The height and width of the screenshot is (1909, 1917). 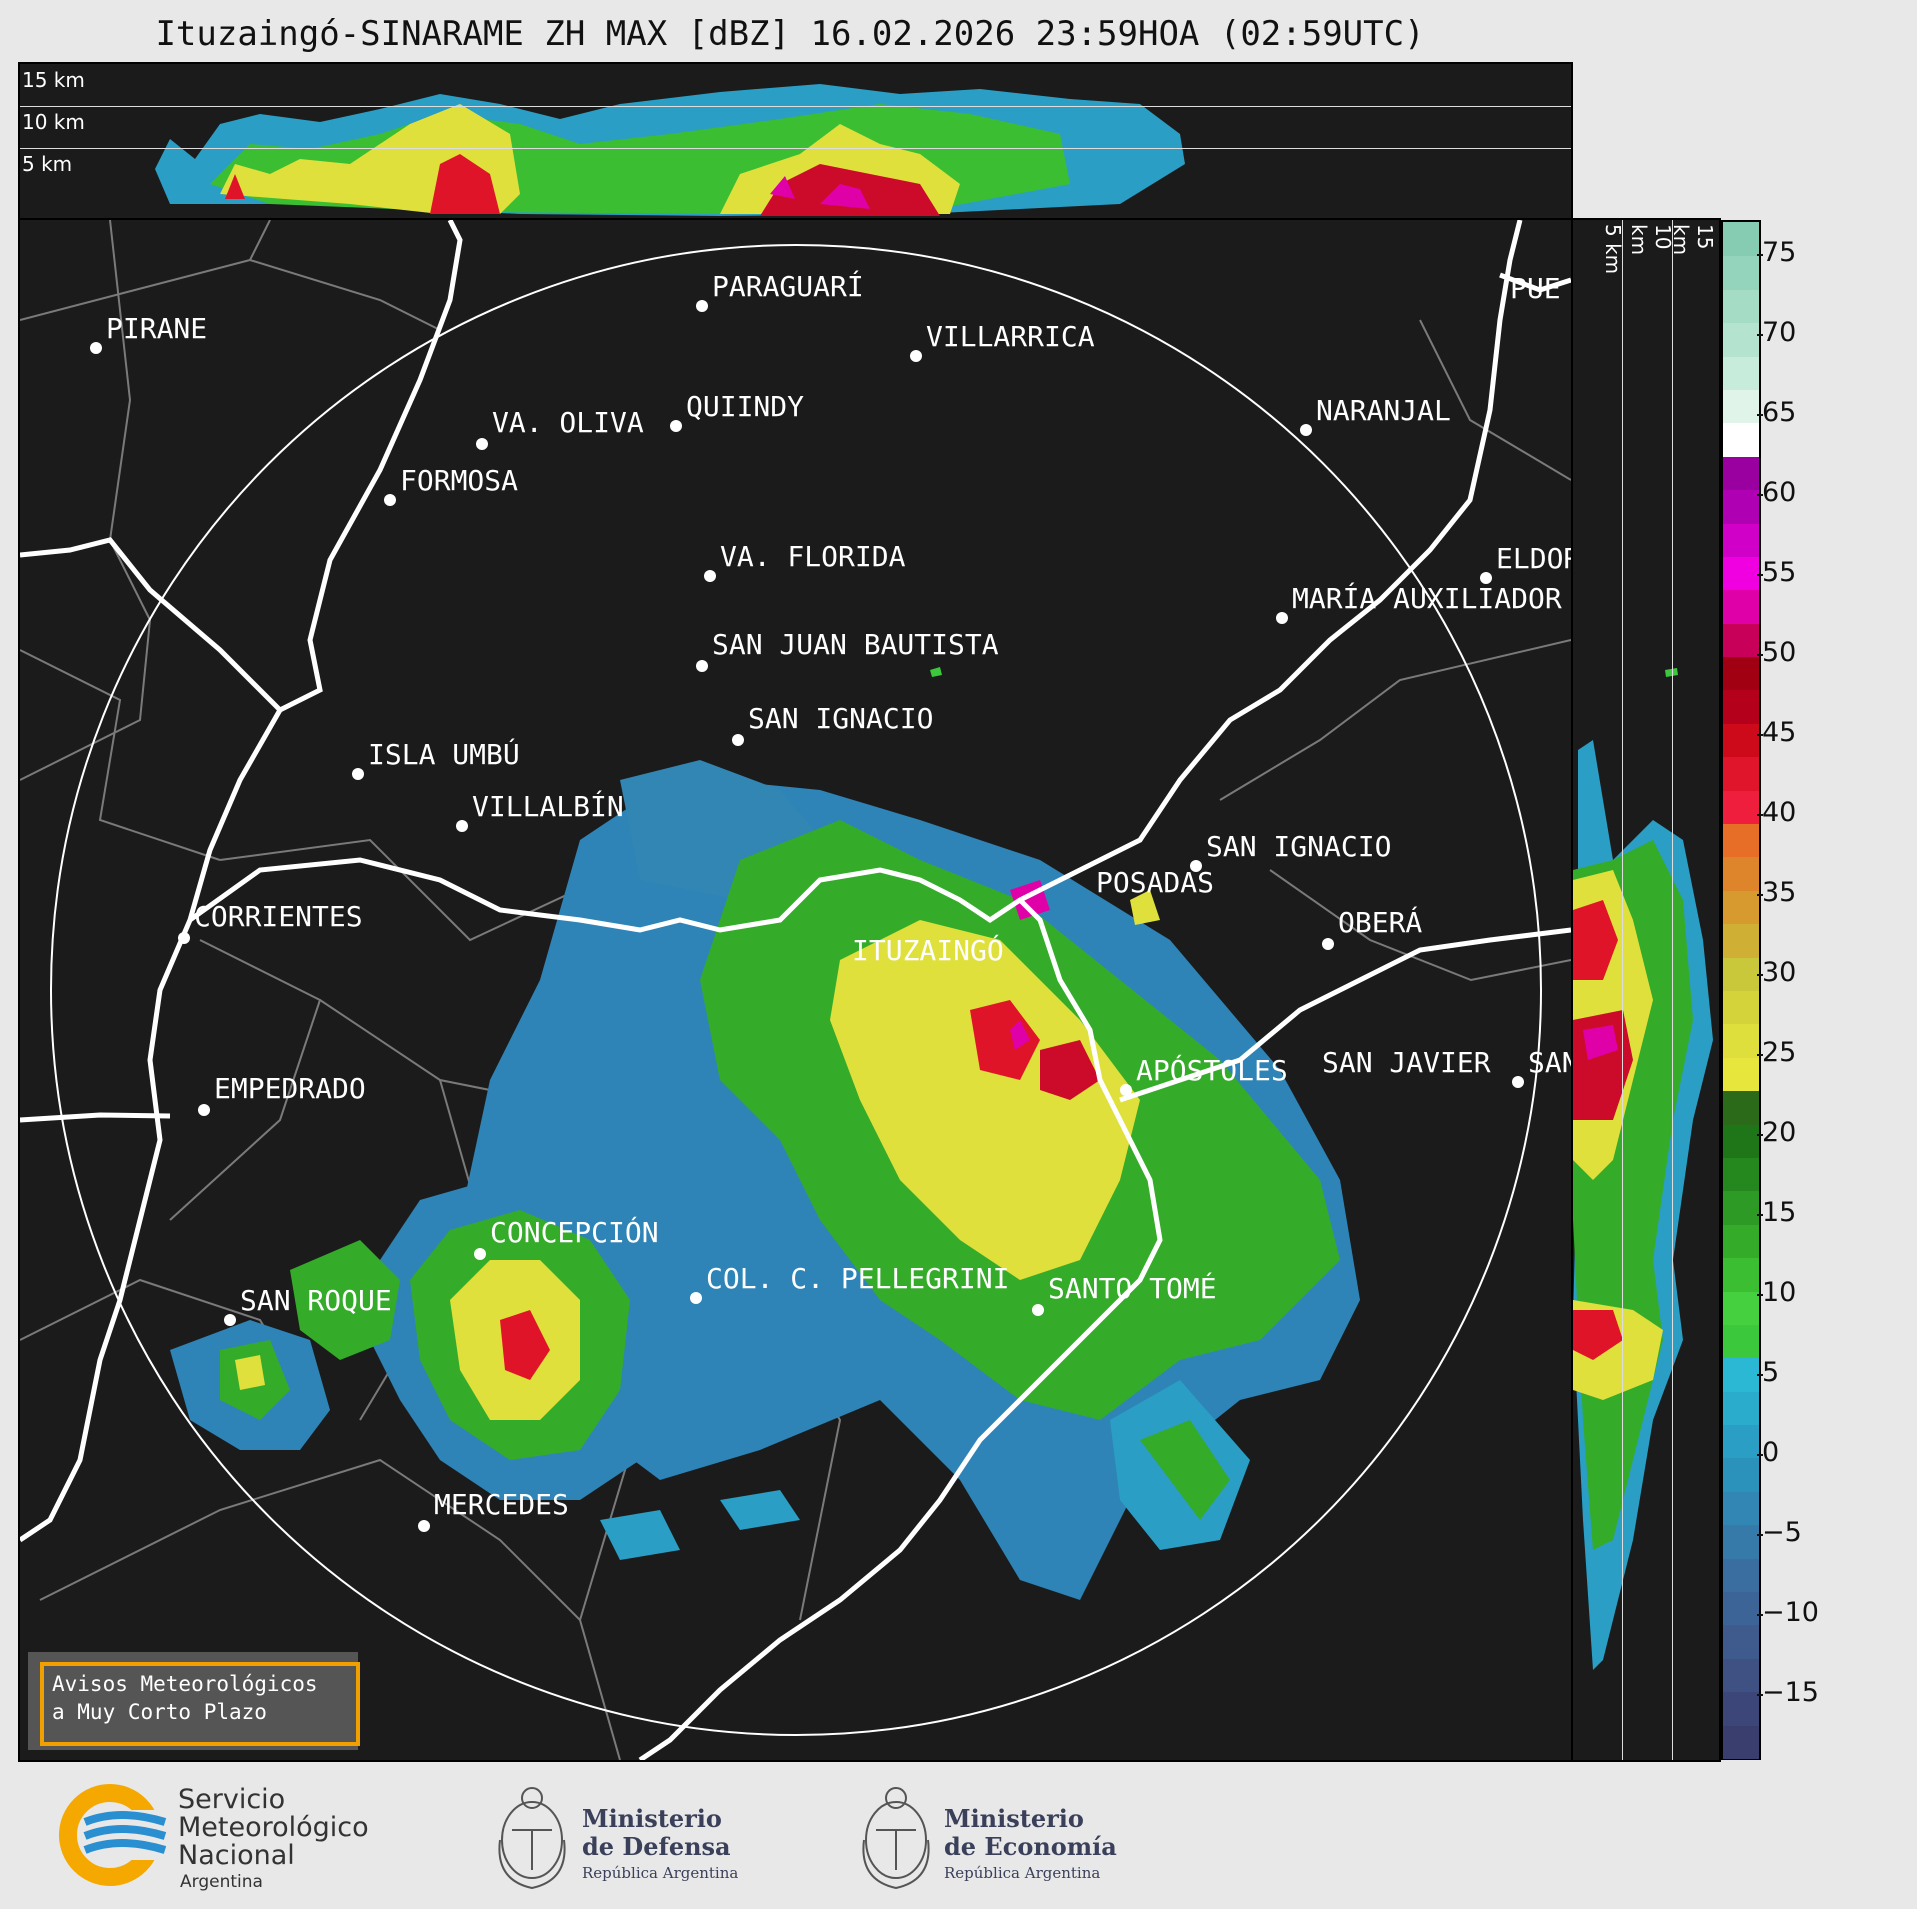 I want to click on colorbar-tick-label: 0, so click(x=1771, y=1452).